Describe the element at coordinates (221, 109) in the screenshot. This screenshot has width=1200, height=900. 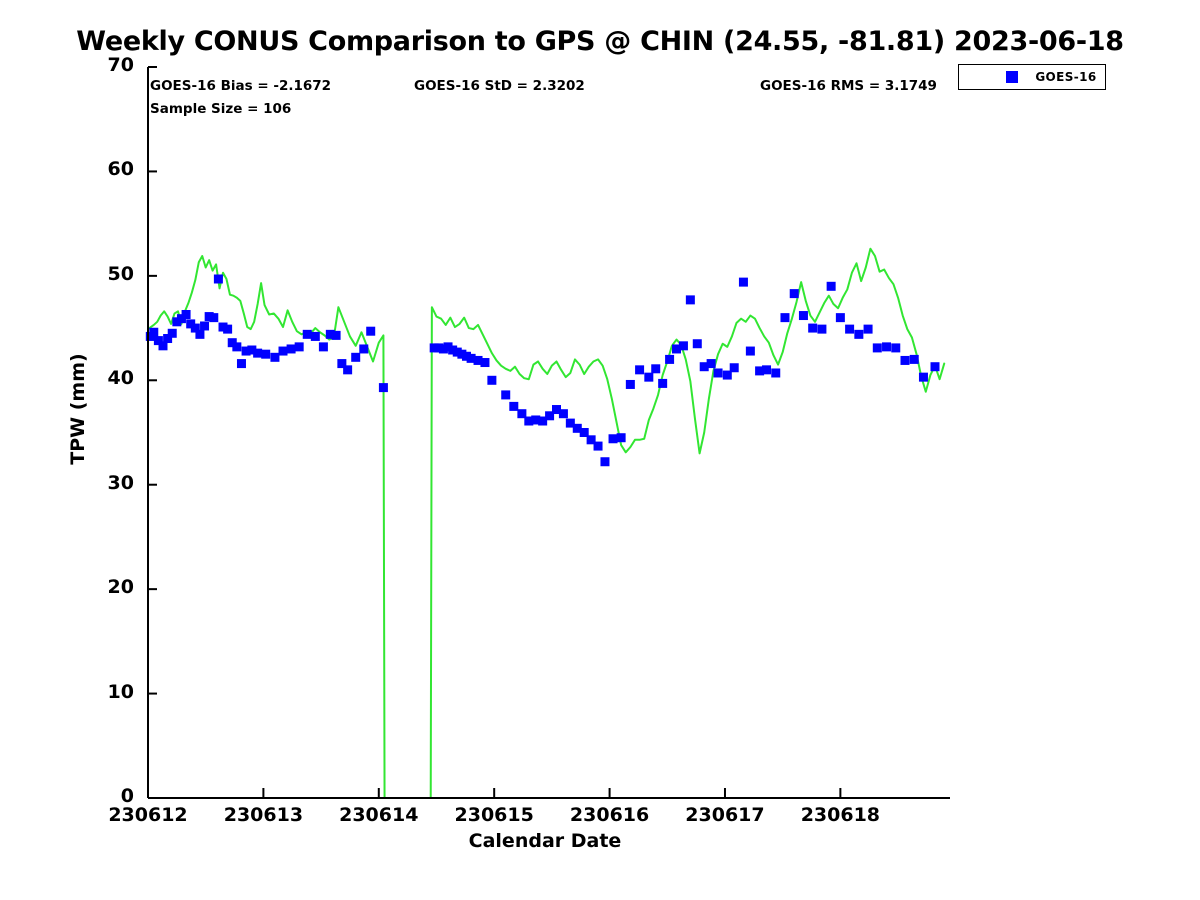
I see `stat-sample-size: Sample Size = 106` at that location.